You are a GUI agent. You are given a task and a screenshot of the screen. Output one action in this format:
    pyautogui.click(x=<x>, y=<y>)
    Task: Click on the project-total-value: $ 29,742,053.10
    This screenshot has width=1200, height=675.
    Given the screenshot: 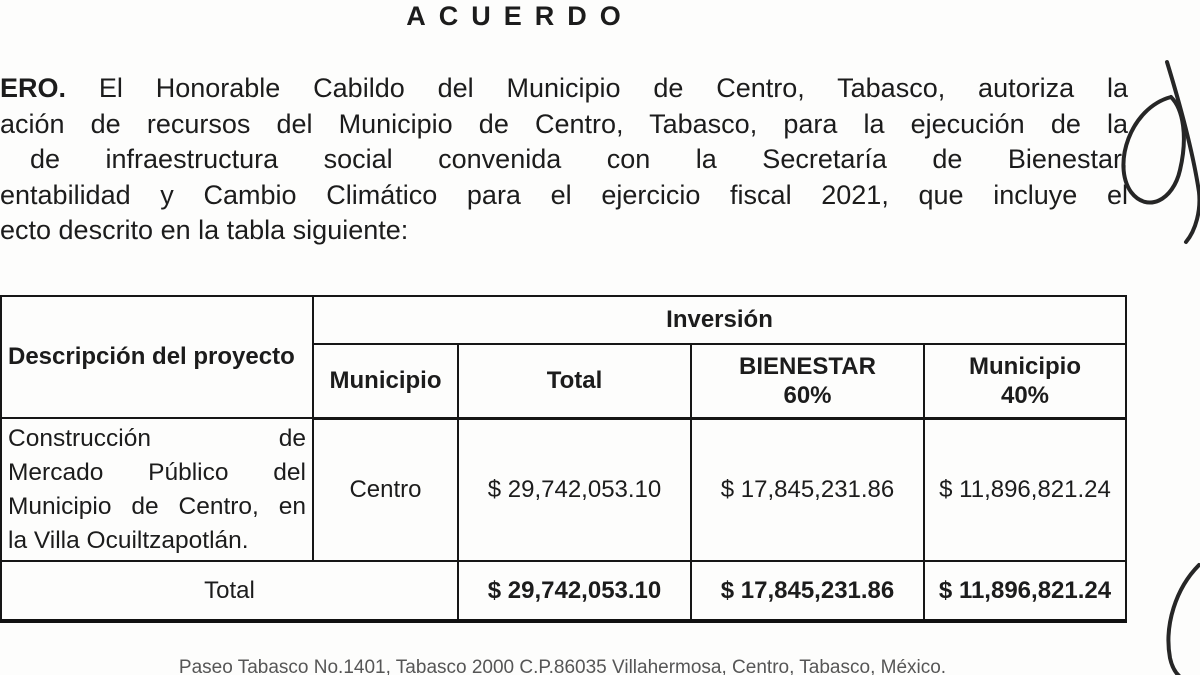 What is the action you would take?
    pyautogui.click(x=574, y=489)
    